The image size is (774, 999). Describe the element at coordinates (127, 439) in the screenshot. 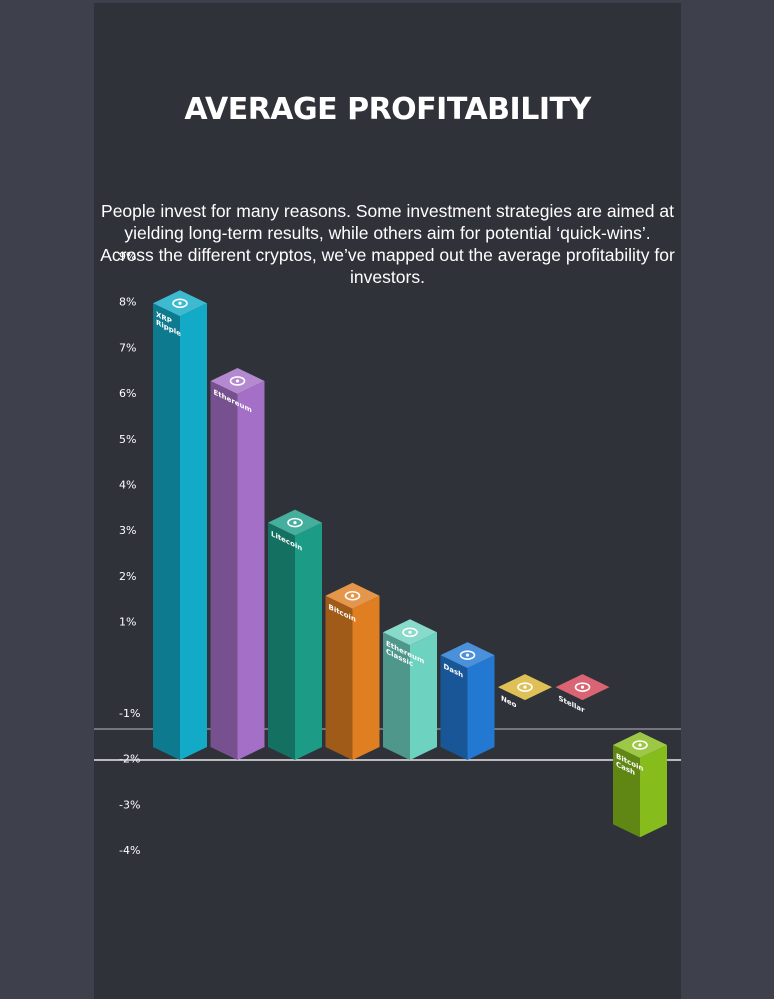

I see `y-tick-label: 5%` at that location.